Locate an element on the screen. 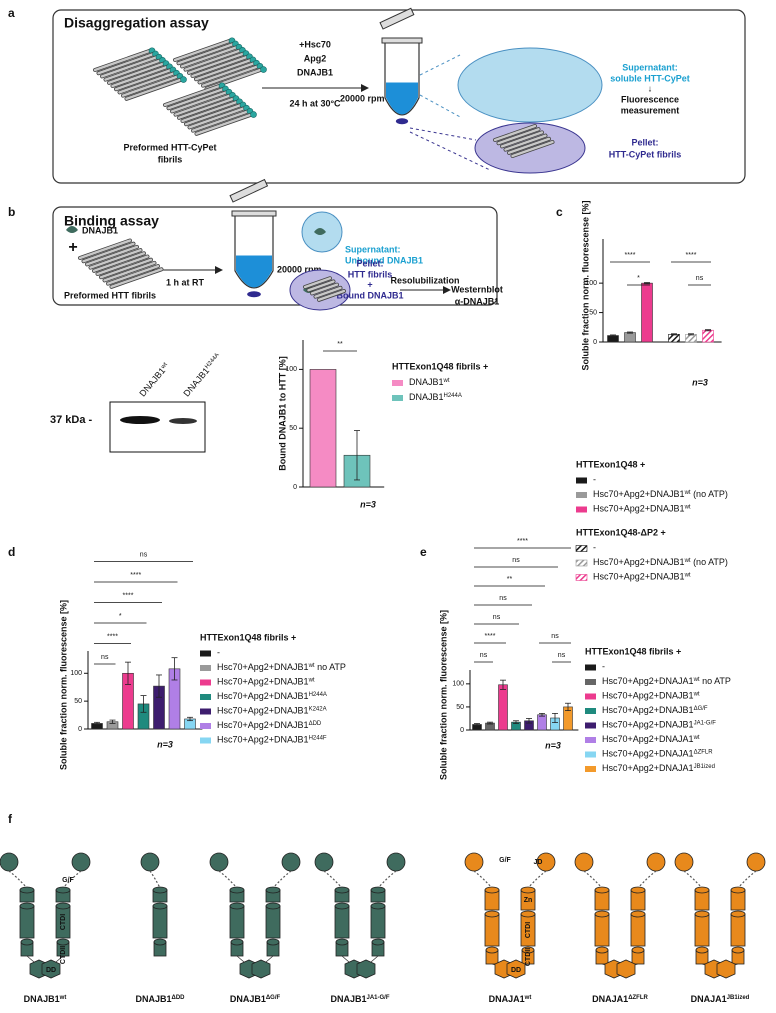  legend-sup: H244F is located at coordinates (318, 738).